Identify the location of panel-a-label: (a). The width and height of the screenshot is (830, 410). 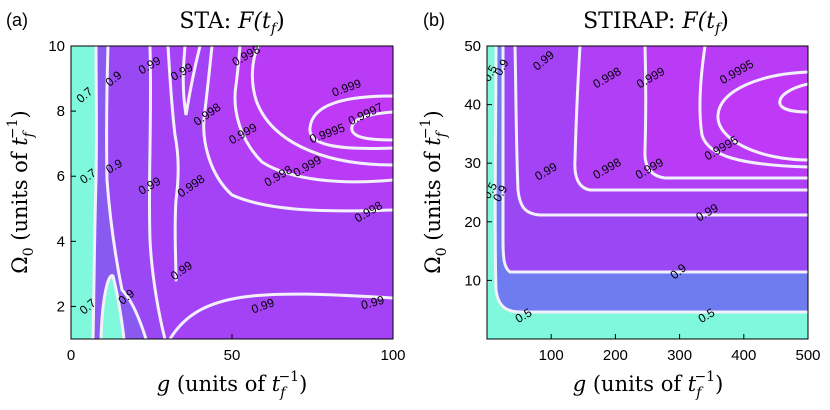
(17, 20).